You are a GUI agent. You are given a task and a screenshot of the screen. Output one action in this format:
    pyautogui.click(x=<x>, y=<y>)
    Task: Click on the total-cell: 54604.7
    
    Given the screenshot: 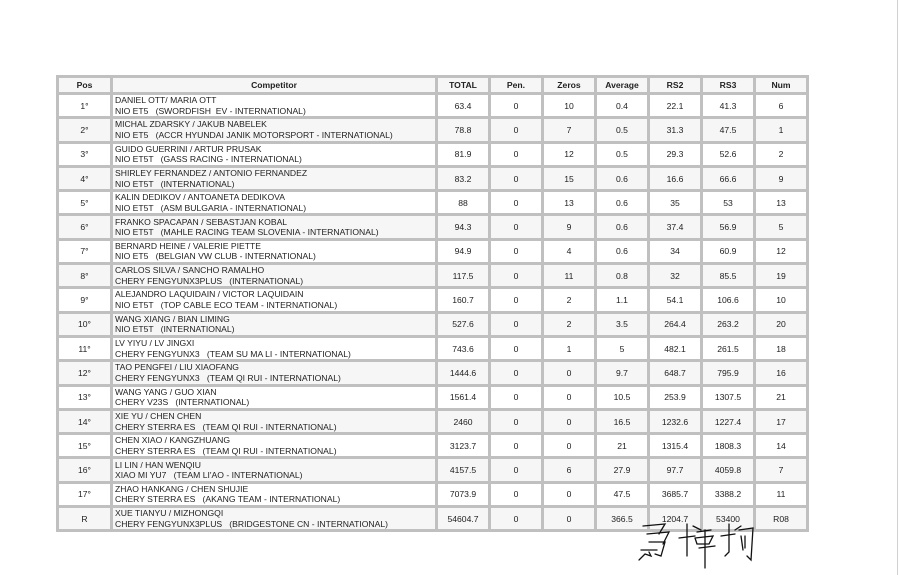 What is the action you would take?
    pyautogui.click(x=463, y=519)
    